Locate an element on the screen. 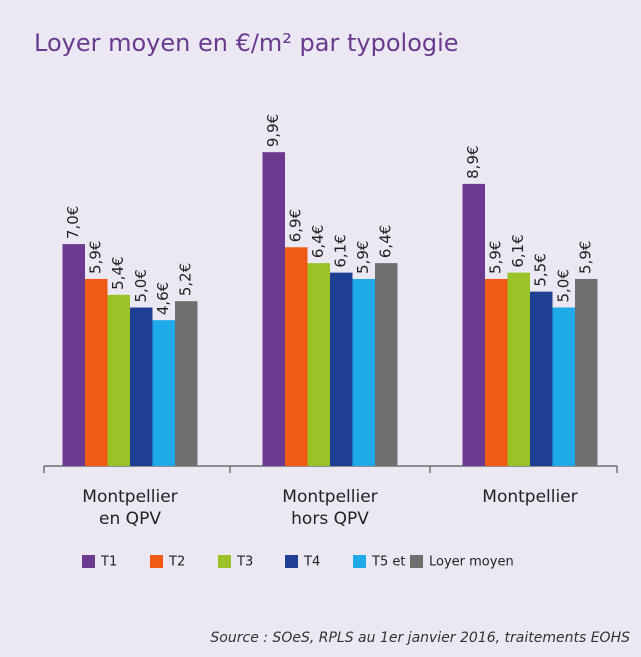 Image resolution: width=641 pixels, height=657 pixels. legend-label: T5 et + is located at coordinates (395, 562).